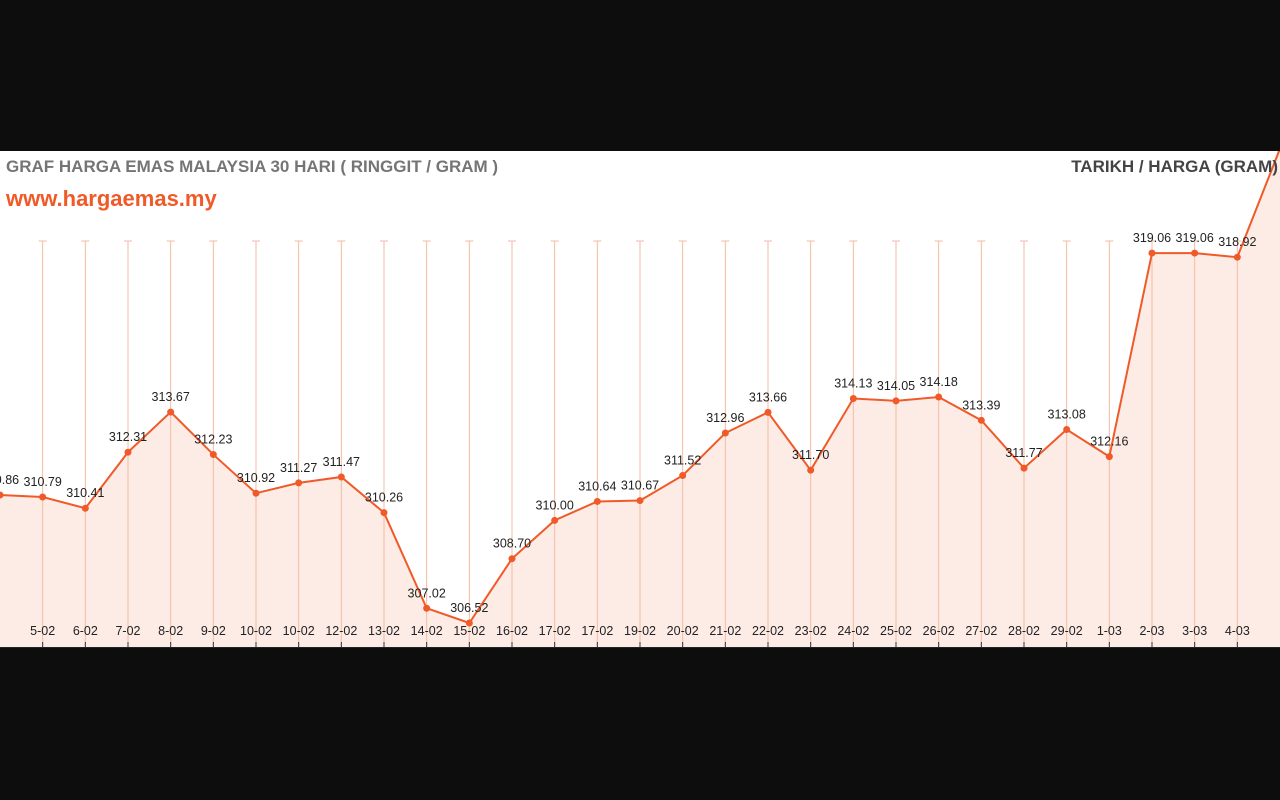 This screenshot has width=1280, height=800. I want to click on x-tick-label: 2-03, so click(1151, 631).